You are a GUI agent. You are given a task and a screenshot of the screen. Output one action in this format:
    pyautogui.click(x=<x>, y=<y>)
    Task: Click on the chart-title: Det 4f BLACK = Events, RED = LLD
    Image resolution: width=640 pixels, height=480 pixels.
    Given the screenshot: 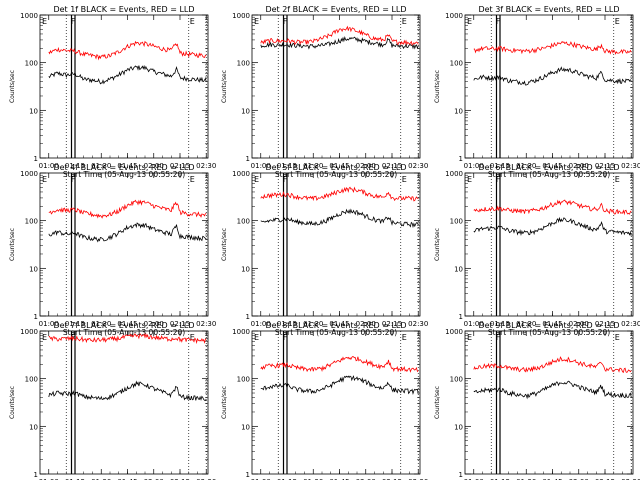 What is the action you would take?
    pyautogui.click(x=123, y=167)
    